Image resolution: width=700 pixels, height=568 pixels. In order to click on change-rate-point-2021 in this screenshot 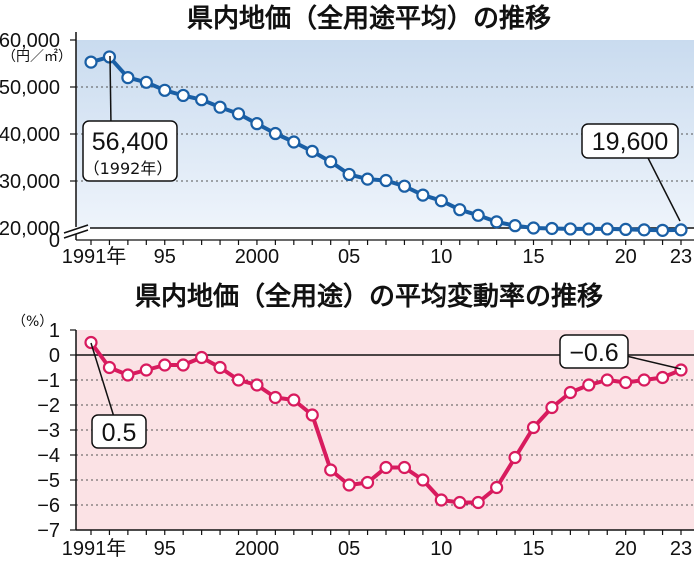, I will do `click(644, 380)`.